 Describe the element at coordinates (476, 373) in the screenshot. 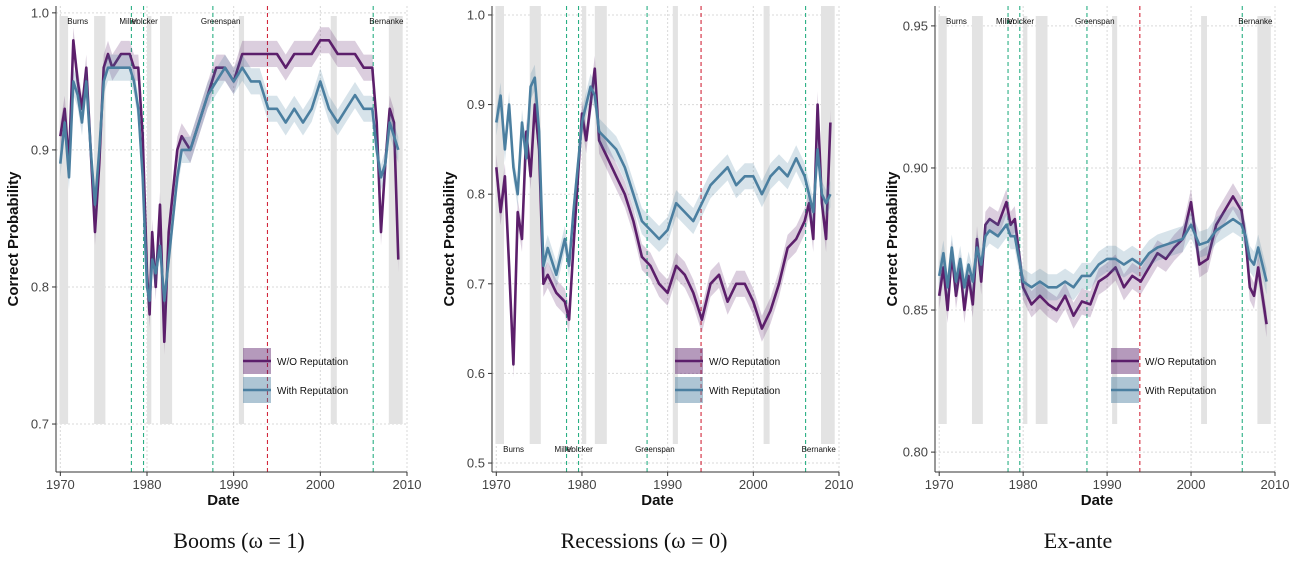

I see `y-tick-label: 0.6` at that location.